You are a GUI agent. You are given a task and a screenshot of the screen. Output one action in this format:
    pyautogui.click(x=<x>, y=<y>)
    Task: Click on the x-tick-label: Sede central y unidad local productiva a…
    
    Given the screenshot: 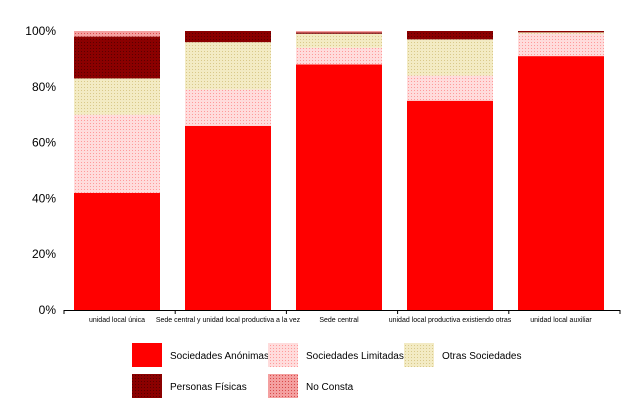 What is the action you would take?
    pyautogui.click(x=228, y=320)
    